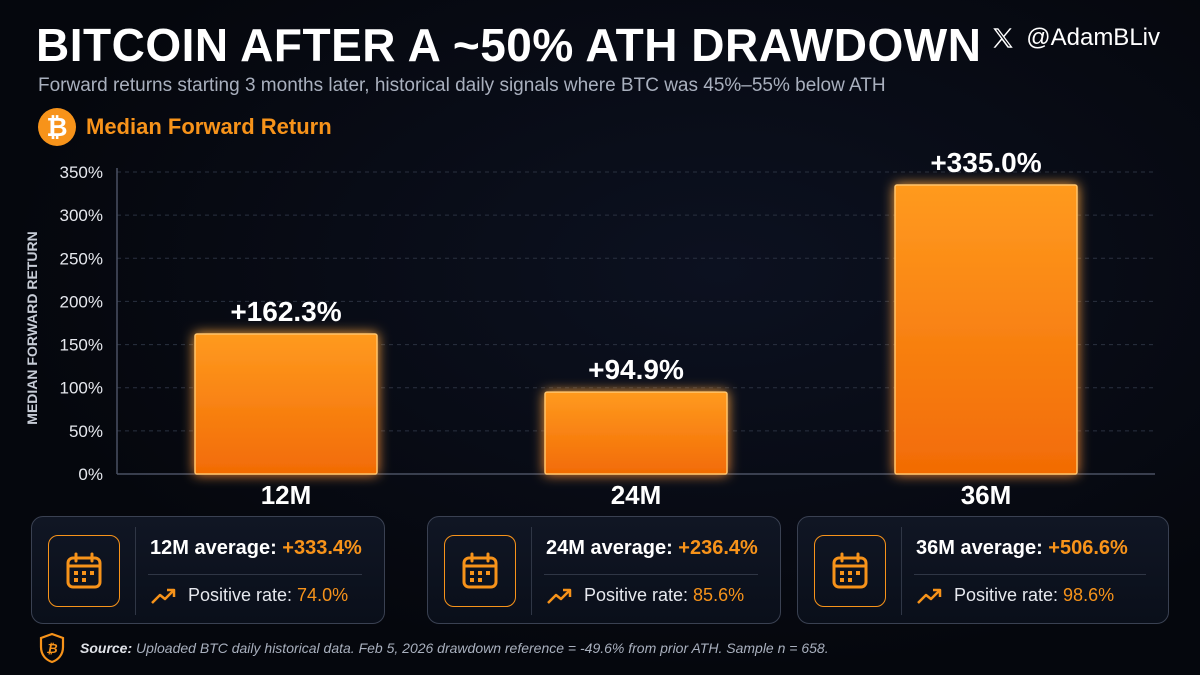  Describe the element at coordinates (986, 495) in the screenshot. I see `x-tick-label-36m: 36M` at that location.